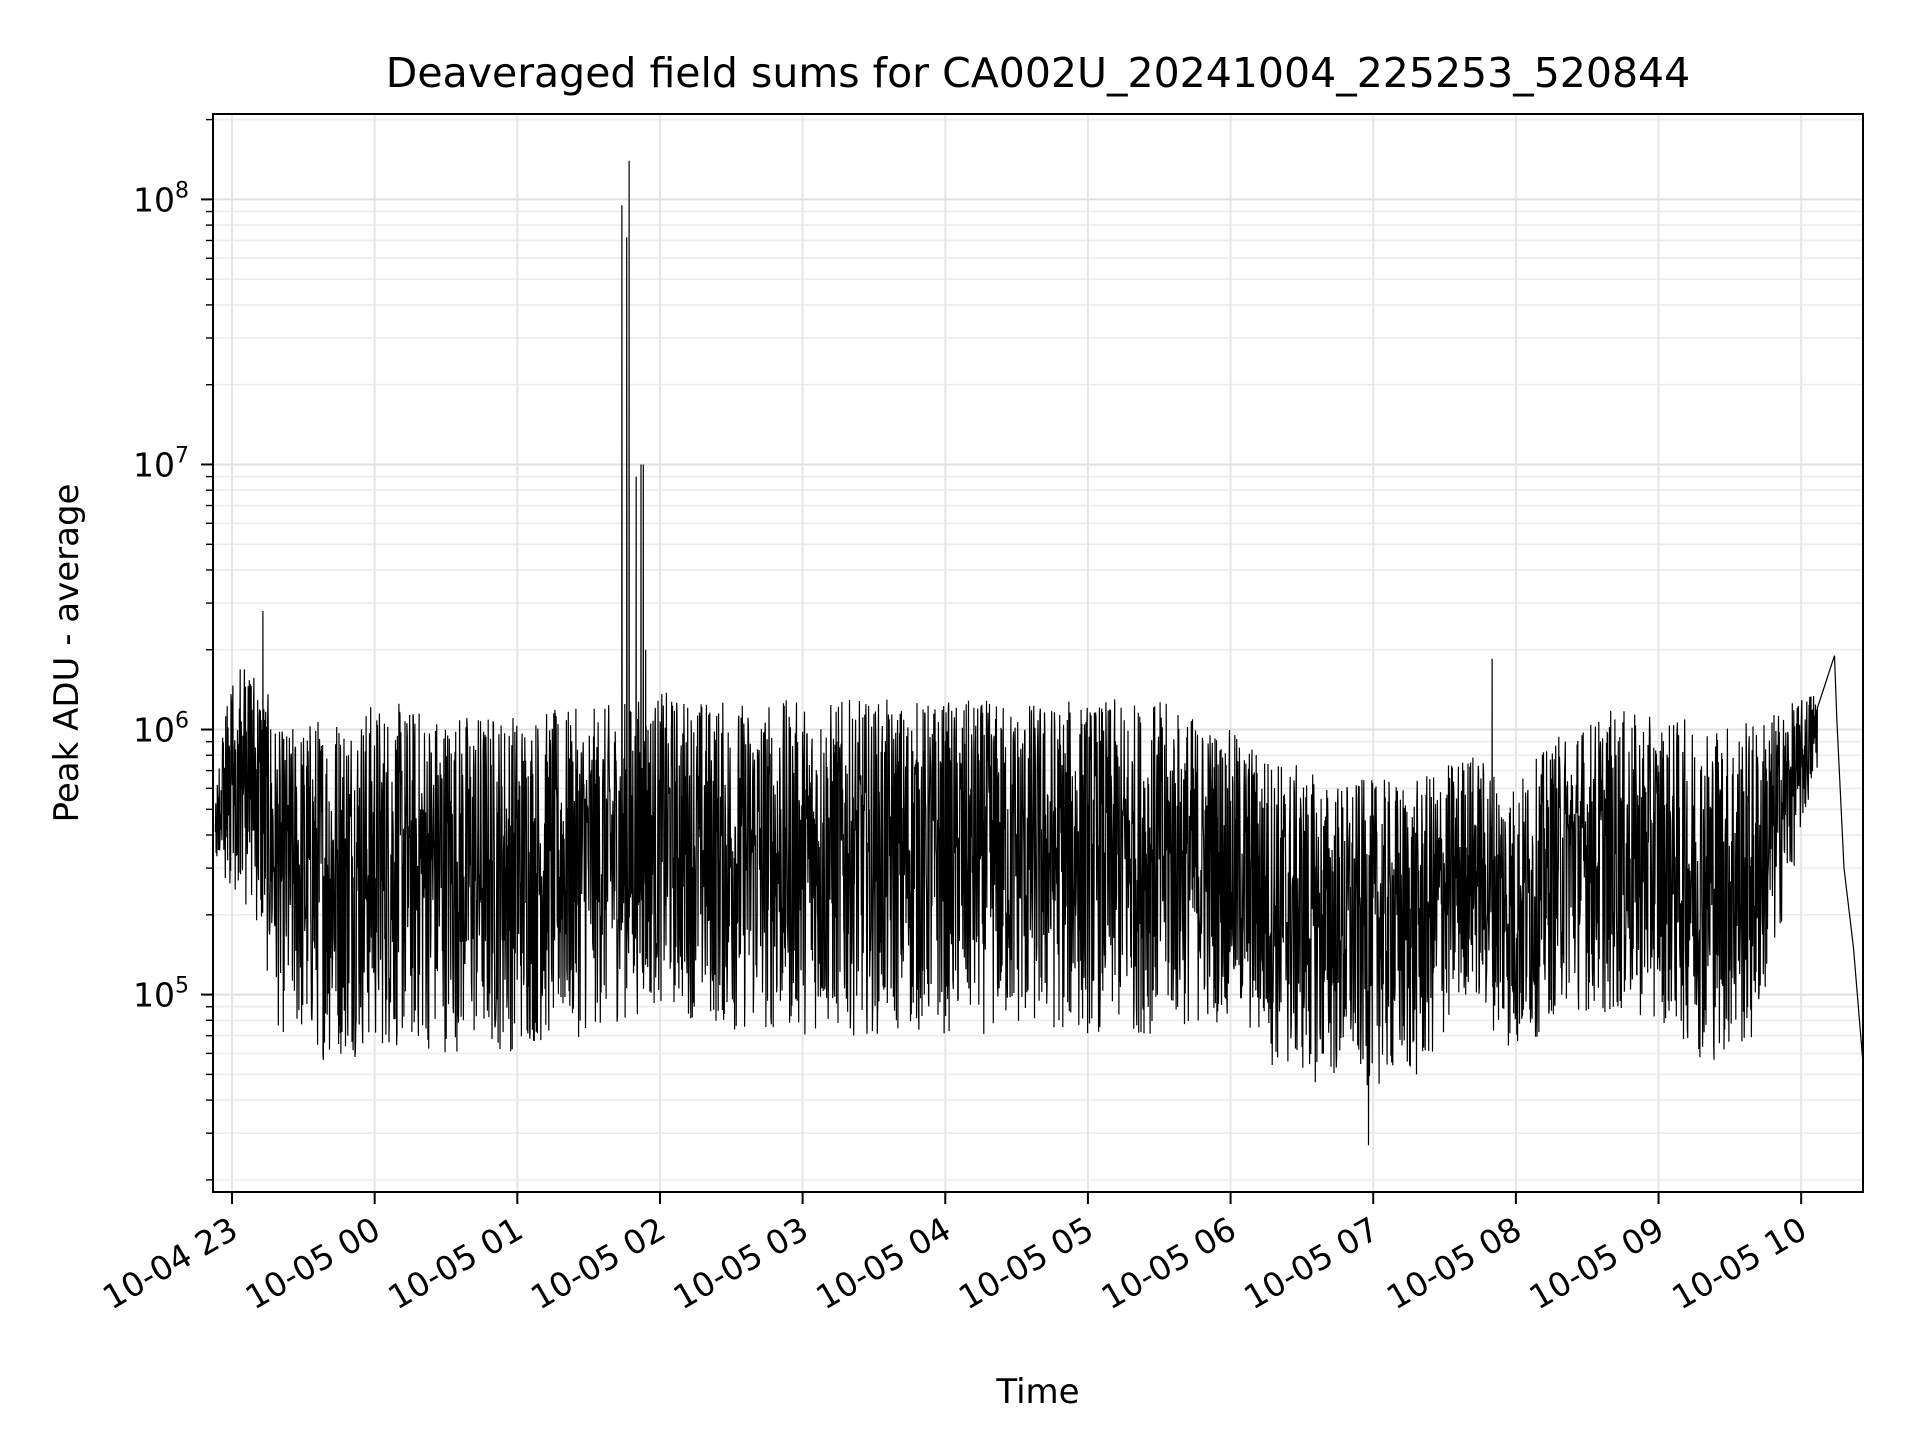 This screenshot has width=1920, height=1440. Describe the element at coordinates (161, 463) in the screenshot. I see `y-tick-label: 107` at that location.